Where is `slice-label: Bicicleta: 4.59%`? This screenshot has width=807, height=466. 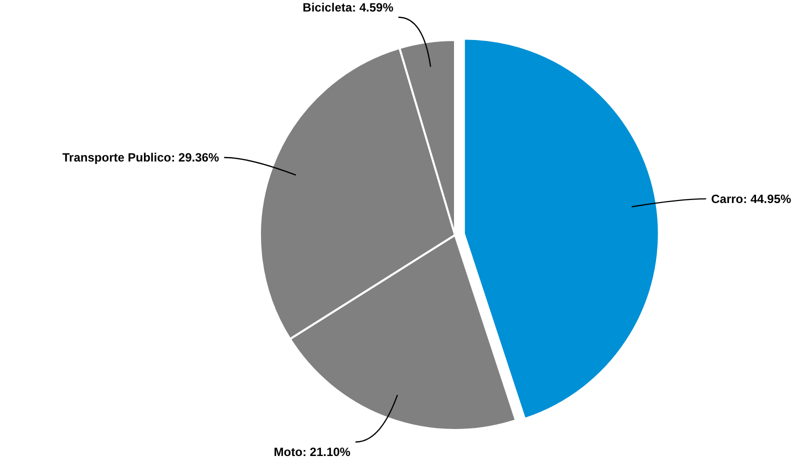
slice-label: Bicicleta: 4.59% is located at coordinates (348, 7).